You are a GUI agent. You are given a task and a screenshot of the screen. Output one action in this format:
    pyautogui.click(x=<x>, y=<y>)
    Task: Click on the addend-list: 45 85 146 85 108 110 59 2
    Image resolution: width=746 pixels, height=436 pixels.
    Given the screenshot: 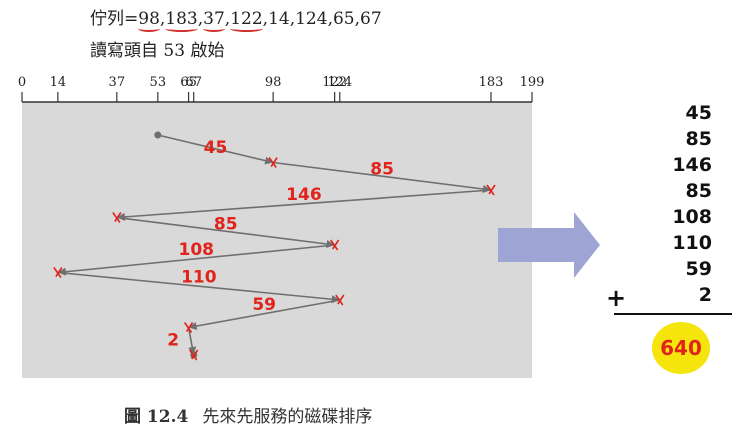 What is the action you would take?
    pyautogui.click(x=663, y=204)
    